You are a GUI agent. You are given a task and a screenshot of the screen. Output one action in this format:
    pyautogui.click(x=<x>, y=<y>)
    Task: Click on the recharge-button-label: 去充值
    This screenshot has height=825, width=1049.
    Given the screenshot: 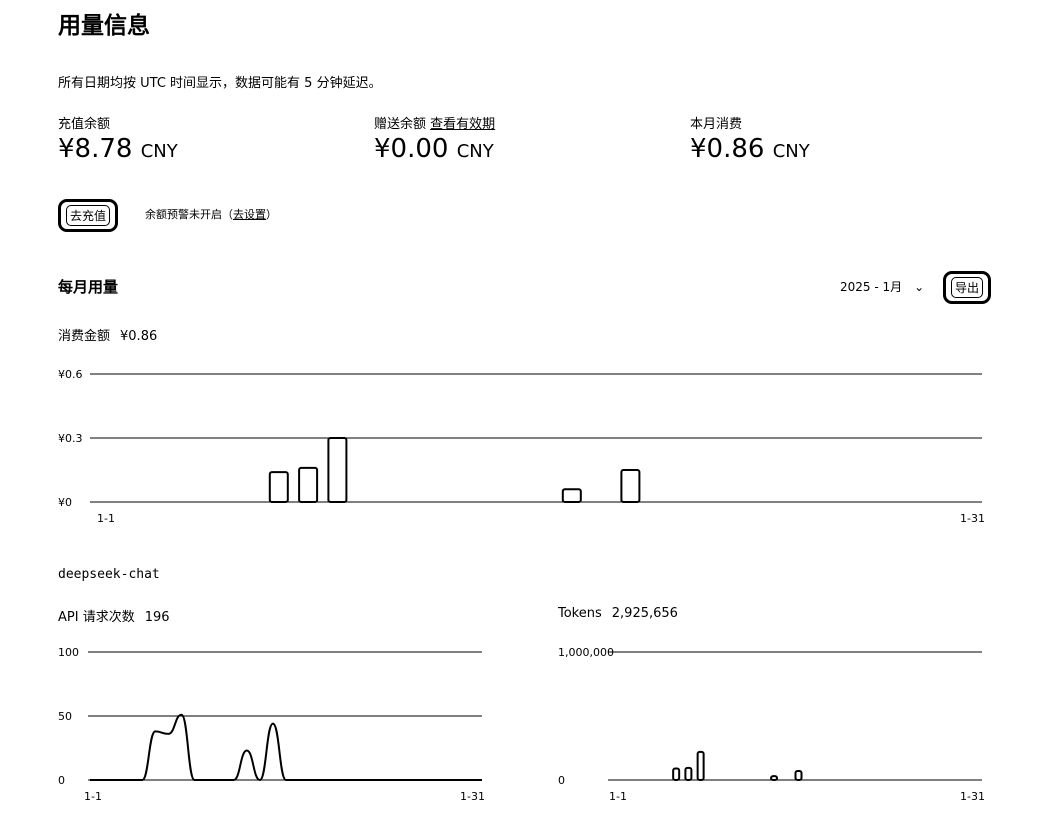 What is the action you would take?
    pyautogui.click(x=88, y=215)
    